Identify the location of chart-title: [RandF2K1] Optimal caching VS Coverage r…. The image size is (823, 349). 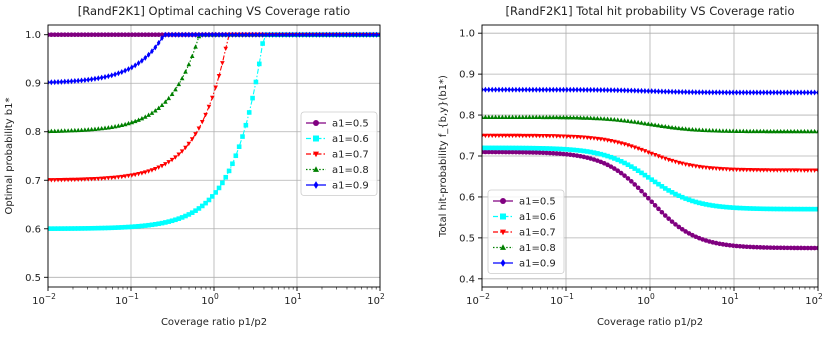
(214, 11).